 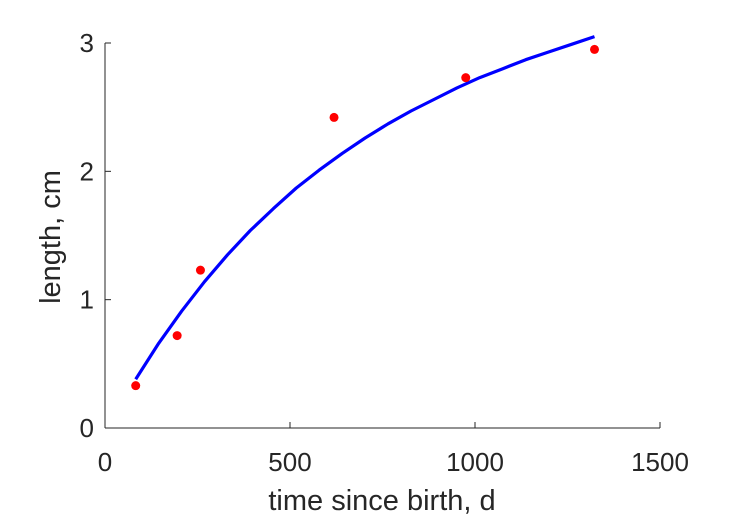 I want to click on x-tick-label: 0, so click(x=105, y=462).